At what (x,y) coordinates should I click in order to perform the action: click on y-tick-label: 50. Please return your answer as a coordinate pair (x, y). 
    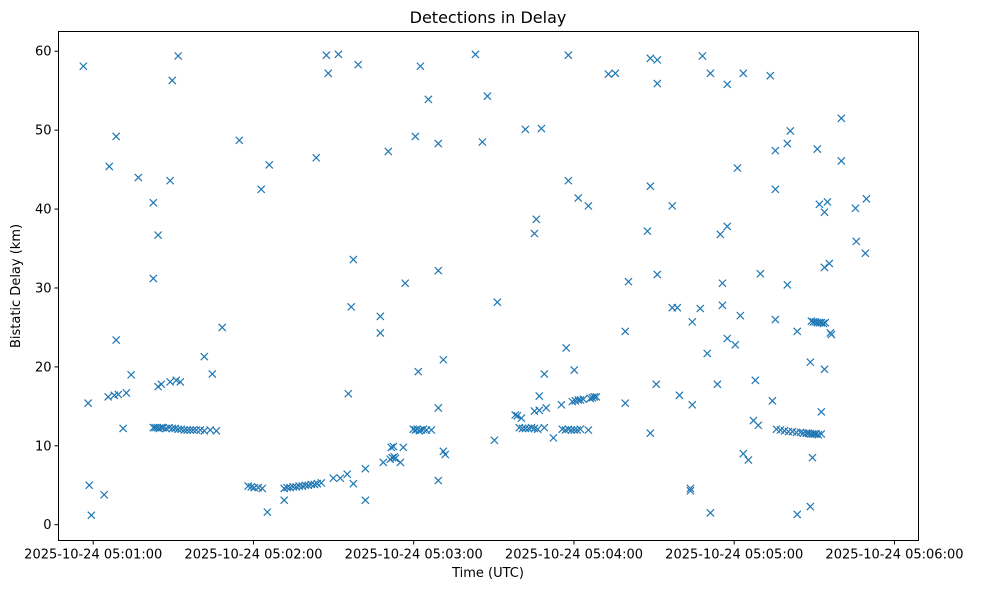
    Looking at the image, I should click on (43, 131).